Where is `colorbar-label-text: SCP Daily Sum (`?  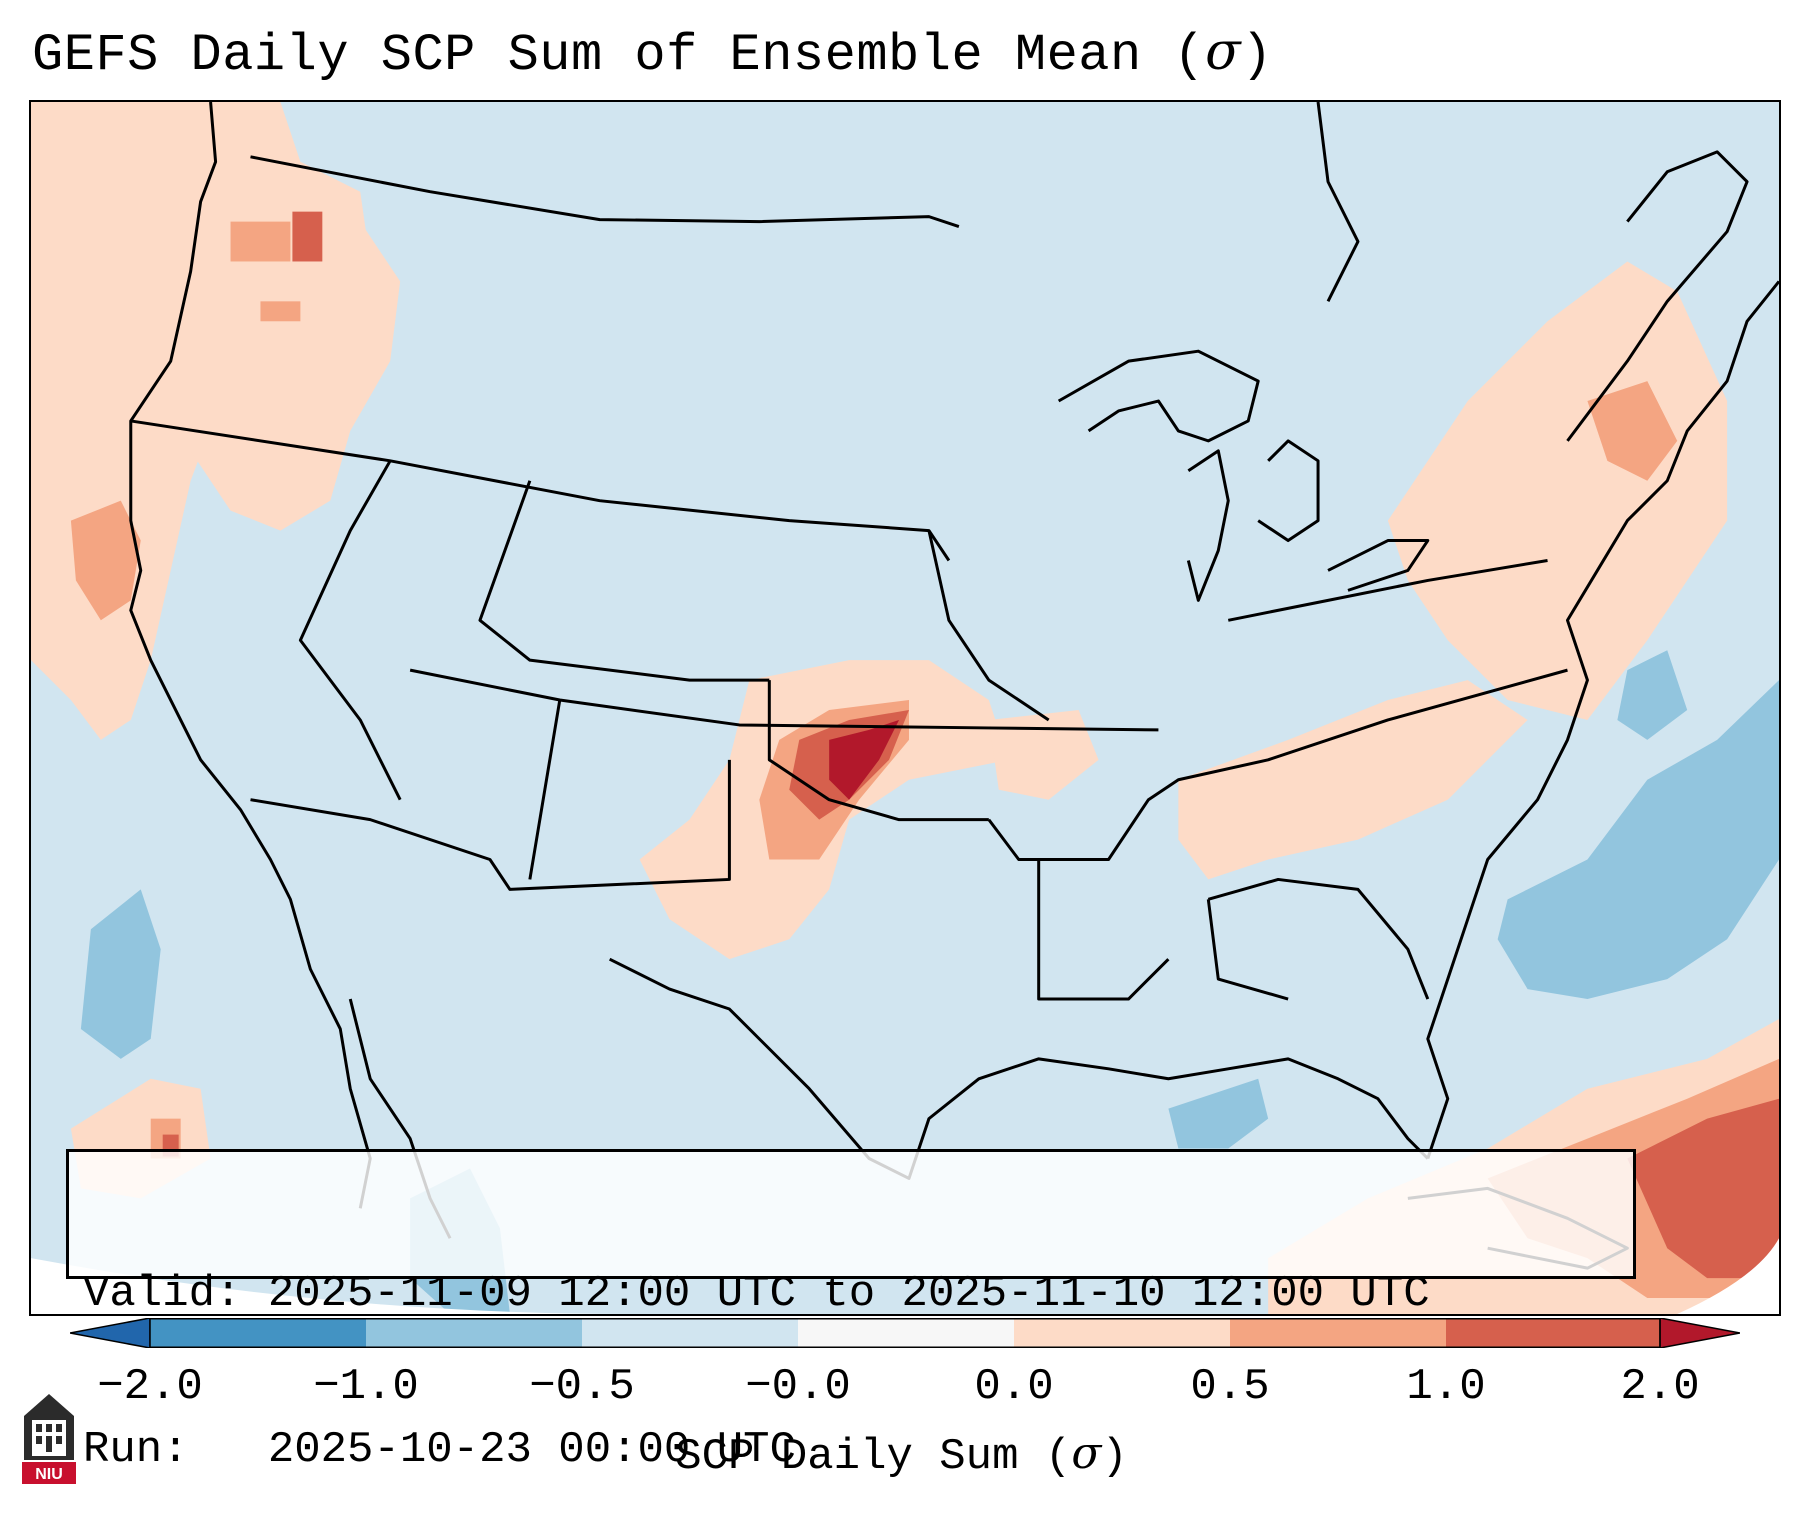
colorbar-label-text: SCP Daily Sum ( is located at coordinates (873, 1457).